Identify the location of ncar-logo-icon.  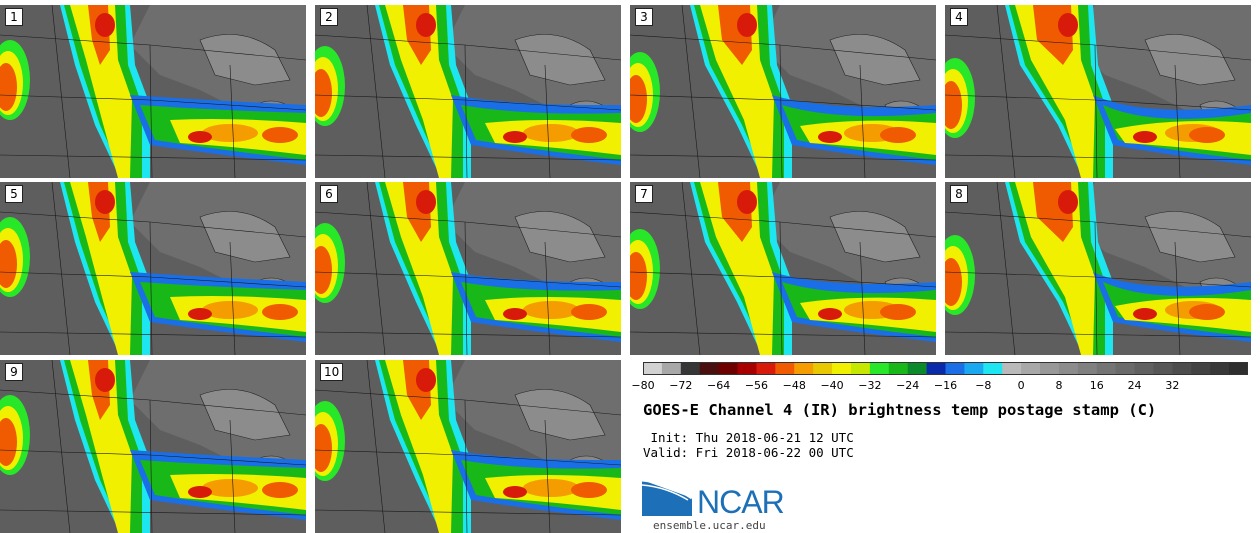
(667, 497).